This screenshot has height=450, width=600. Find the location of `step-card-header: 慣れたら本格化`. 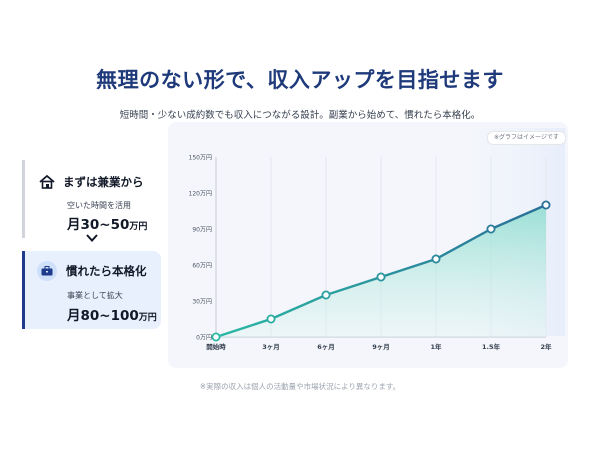

step-card-header: 慣れたら本格化 is located at coordinates (92, 271).